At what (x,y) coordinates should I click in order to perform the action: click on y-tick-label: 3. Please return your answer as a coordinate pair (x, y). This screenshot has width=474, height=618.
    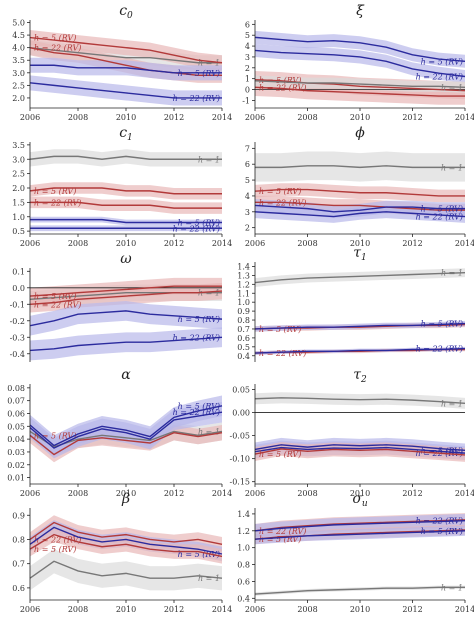
    Looking at the image, I should click on (247, 212).